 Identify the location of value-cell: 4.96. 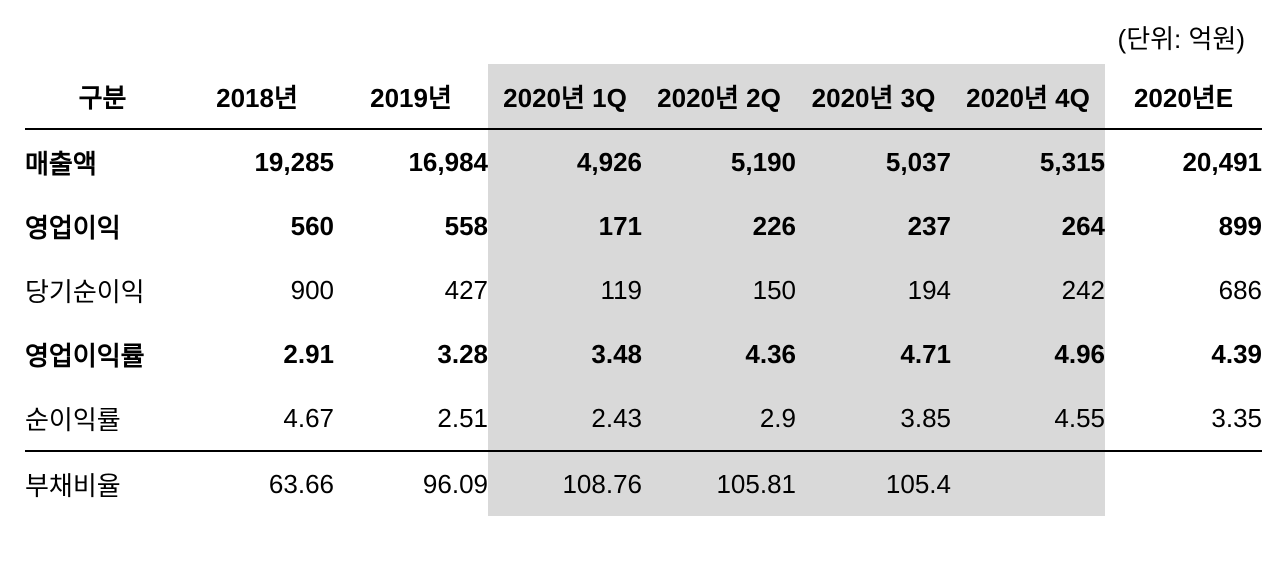
(1028, 354).